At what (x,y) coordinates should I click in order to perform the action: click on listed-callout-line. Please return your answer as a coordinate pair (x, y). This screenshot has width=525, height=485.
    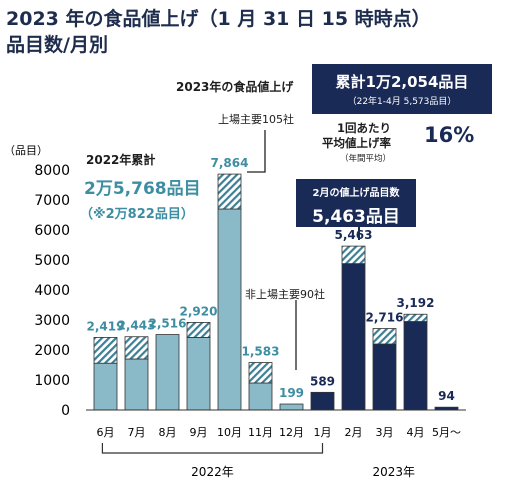
    Looking at the image, I should click on (256, 151).